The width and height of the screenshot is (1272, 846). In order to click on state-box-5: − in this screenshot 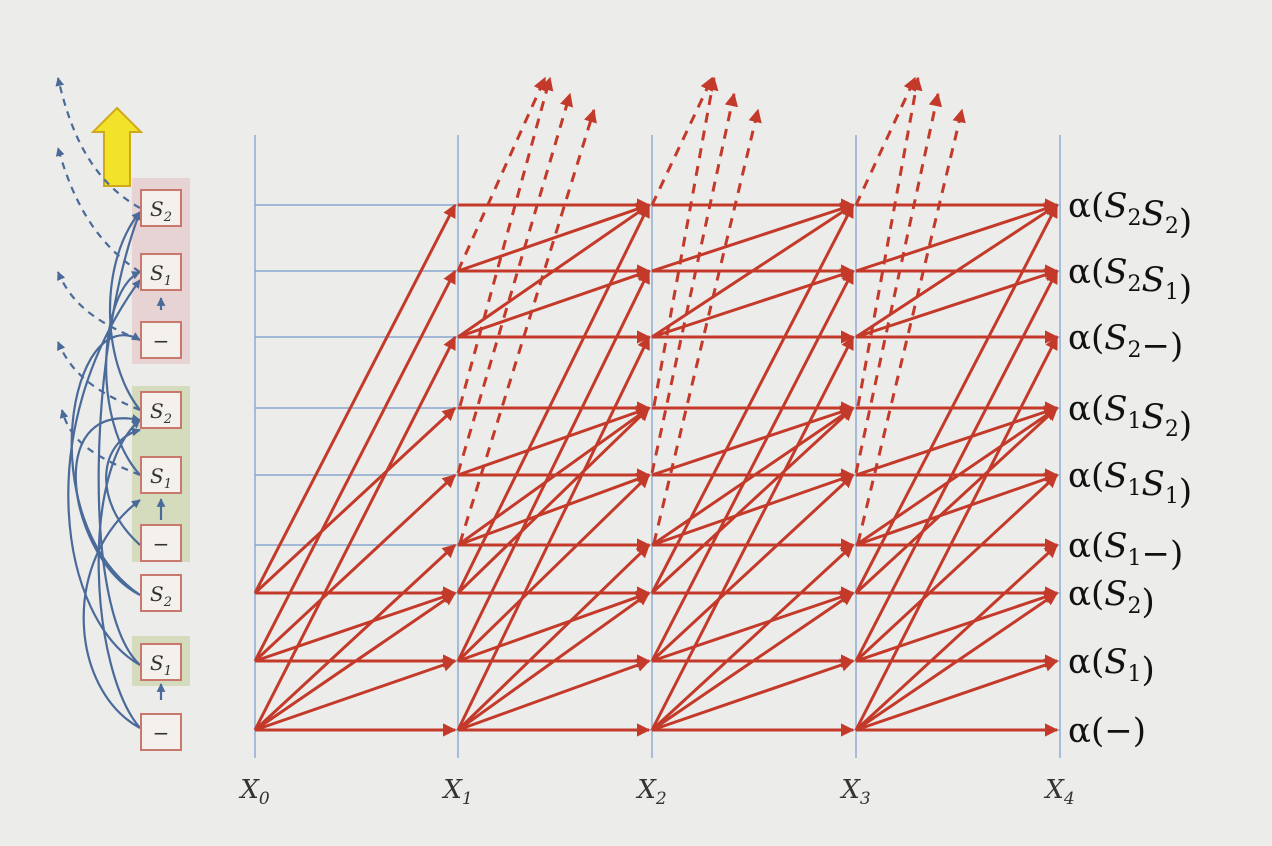, I will do `click(161, 543)`.